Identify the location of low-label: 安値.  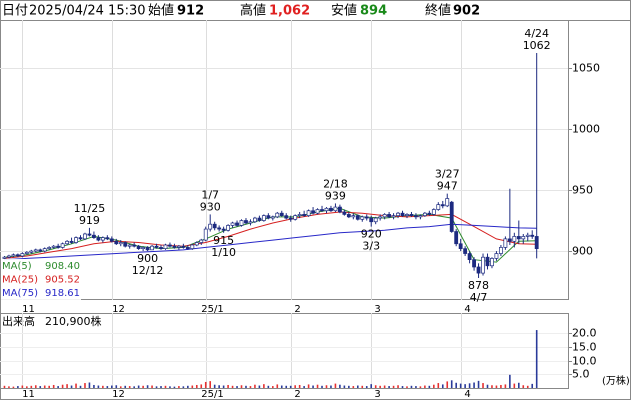
(344, 11).